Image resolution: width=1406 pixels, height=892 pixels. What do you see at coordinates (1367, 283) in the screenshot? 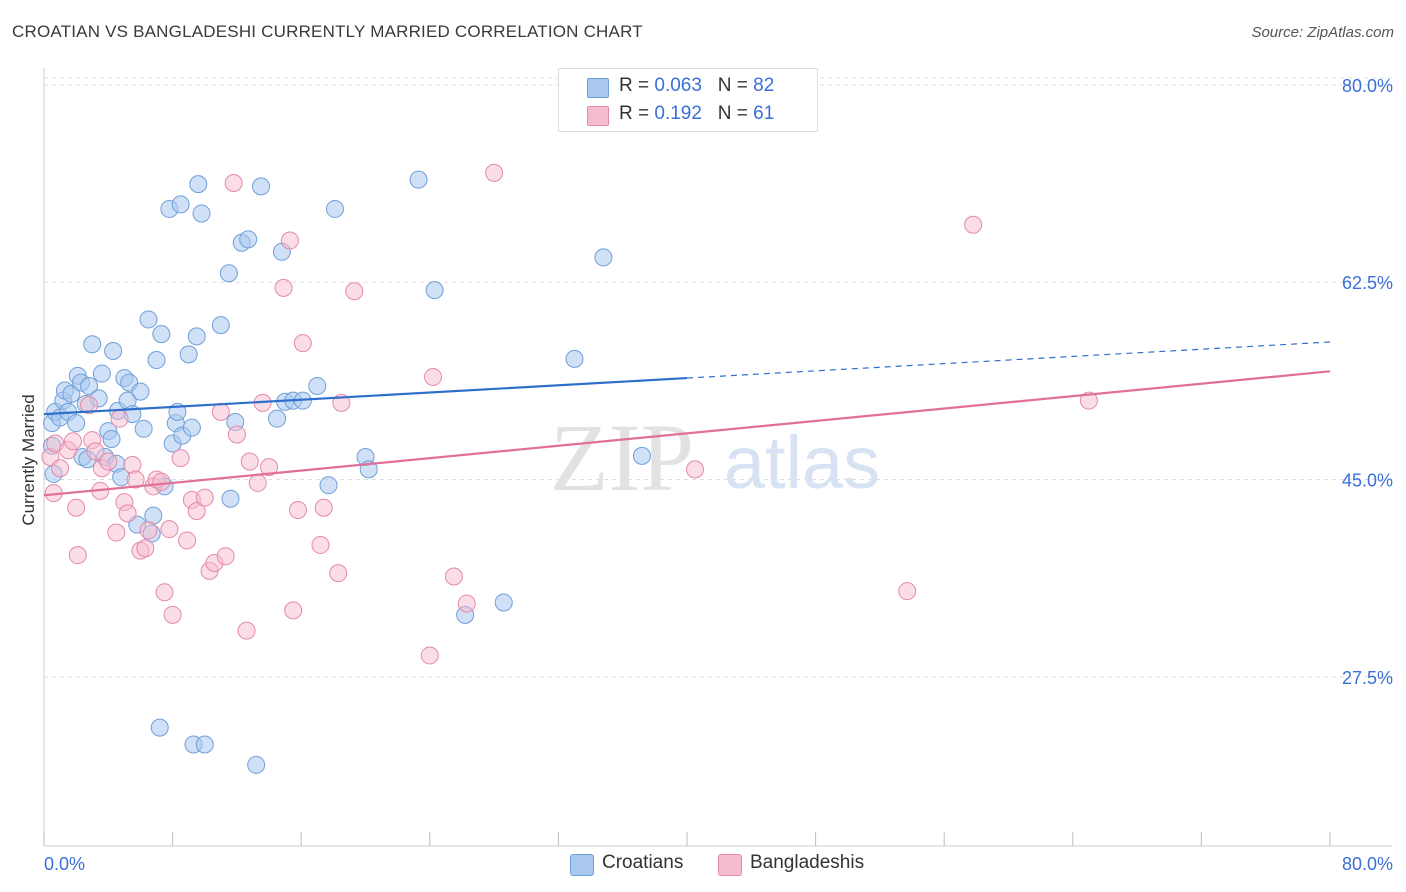
I see `y-tick-label: 62.5%` at bounding box center [1367, 283].